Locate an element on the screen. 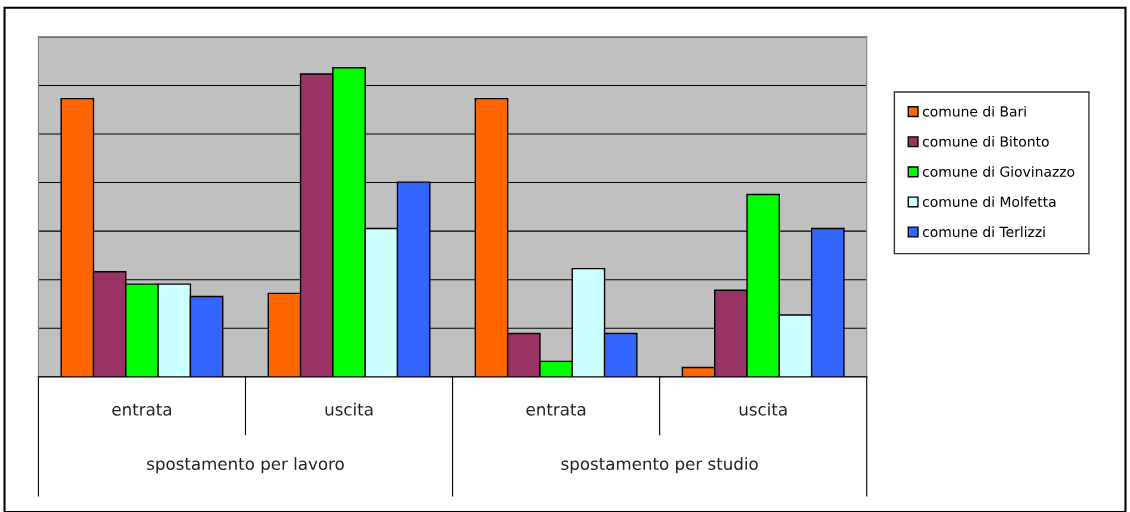 The width and height of the screenshot is (1130, 512). legend-label: comune di Giovinazzo is located at coordinates (998, 171).